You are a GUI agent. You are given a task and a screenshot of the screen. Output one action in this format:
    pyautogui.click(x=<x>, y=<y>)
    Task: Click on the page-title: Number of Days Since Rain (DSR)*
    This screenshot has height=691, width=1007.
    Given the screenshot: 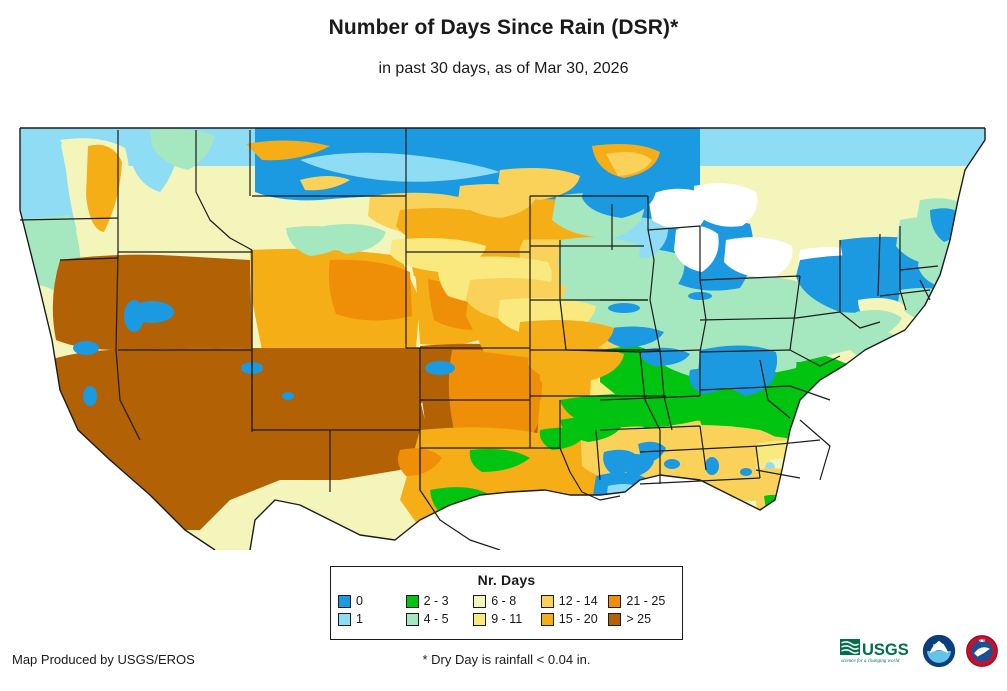 What is the action you would take?
    pyautogui.click(x=503, y=27)
    